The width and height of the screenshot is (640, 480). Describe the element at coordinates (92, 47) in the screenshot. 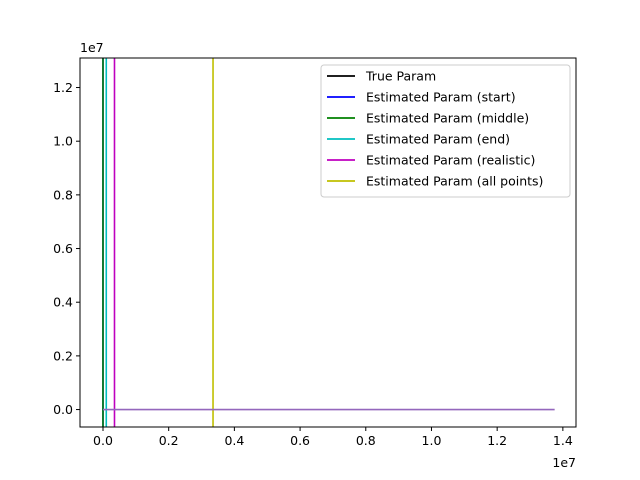

I see `y-multiplier-label: 1e7` at that location.